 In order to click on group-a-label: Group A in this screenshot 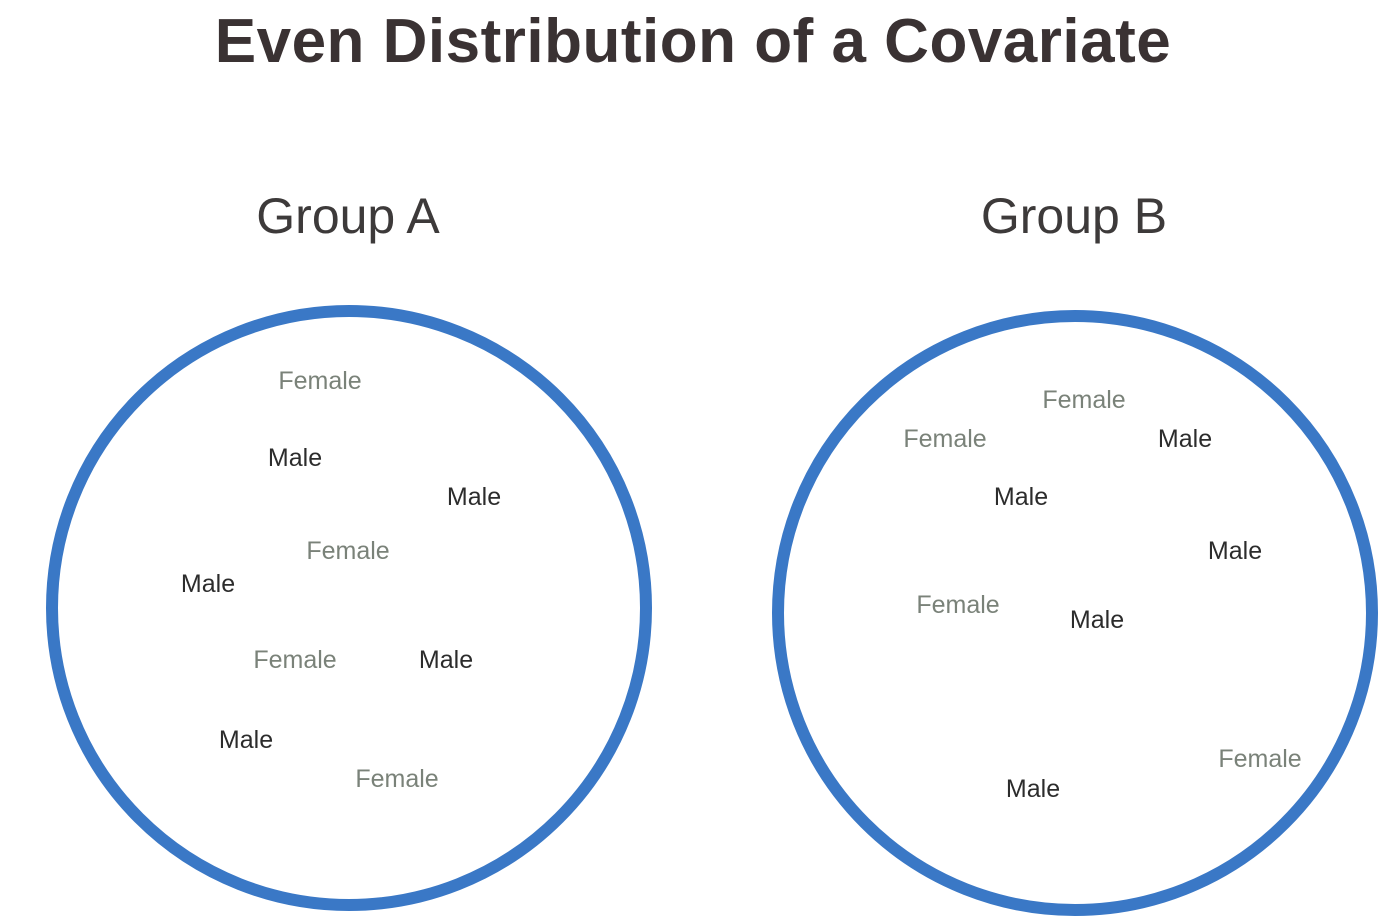, I will do `click(348, 216)`.